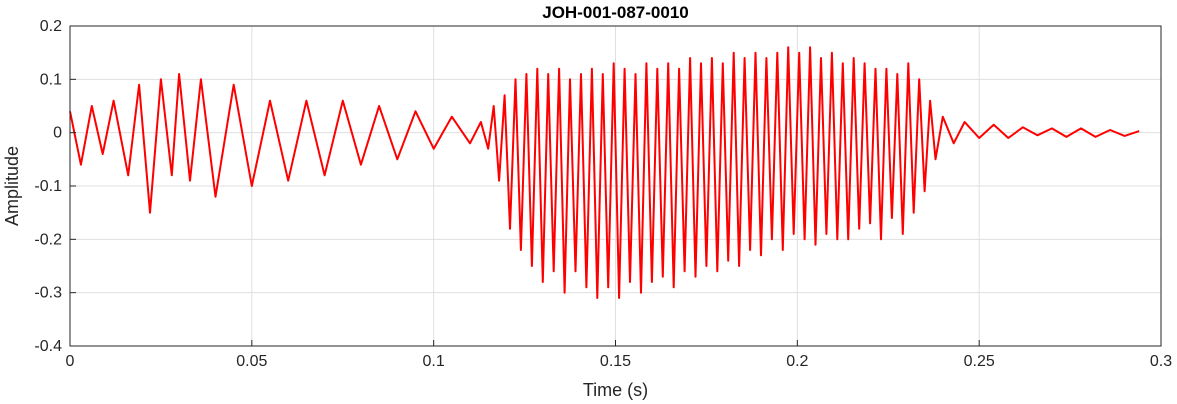  I want to click on chart-title: JOH-001-087-0010, so click(615, 12).